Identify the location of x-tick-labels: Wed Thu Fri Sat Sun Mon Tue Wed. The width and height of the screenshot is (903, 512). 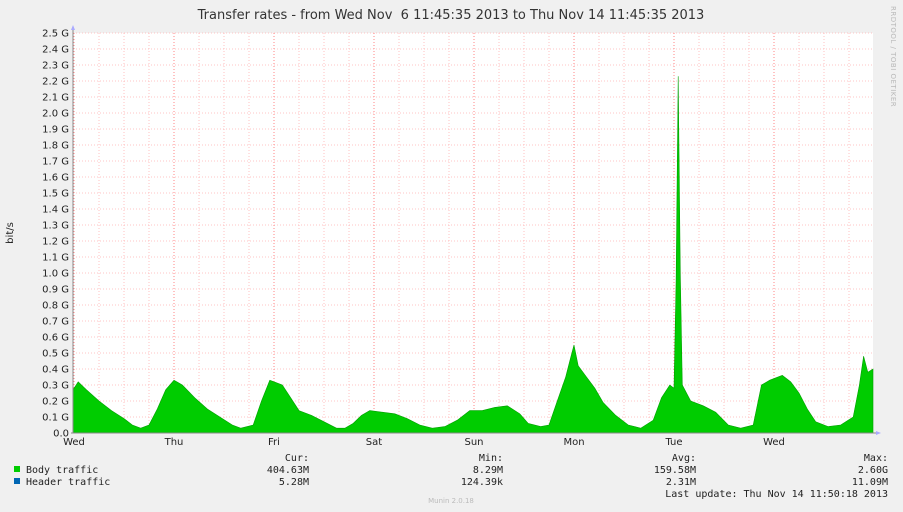
(424, 442).